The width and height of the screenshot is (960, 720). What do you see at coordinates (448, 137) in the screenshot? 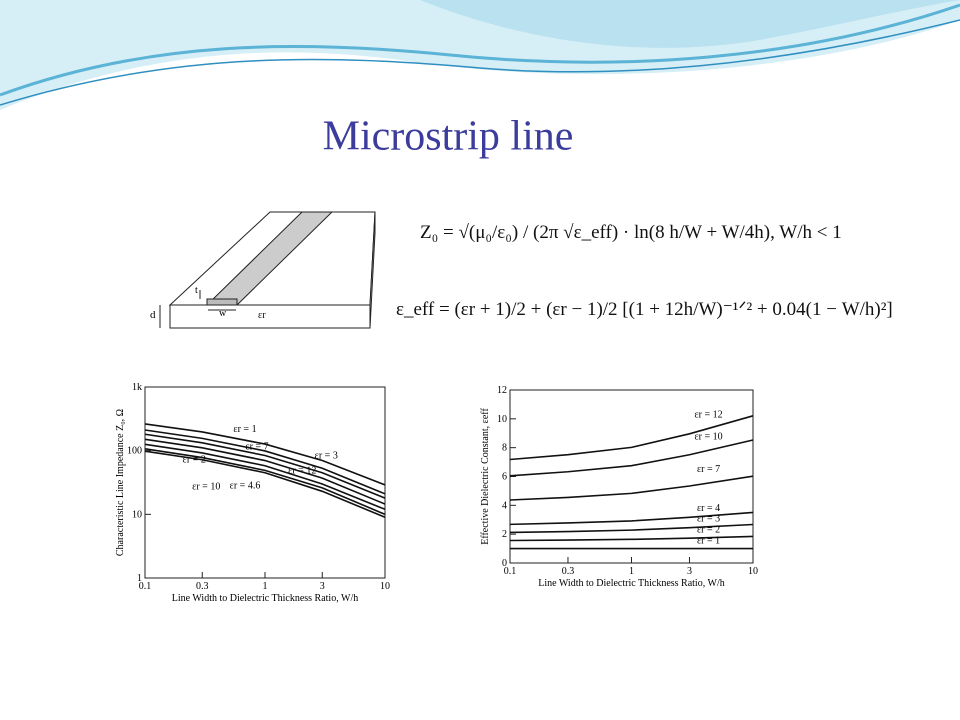
I see `slide-title: Microstrip line` at bounding box center [448, 137].